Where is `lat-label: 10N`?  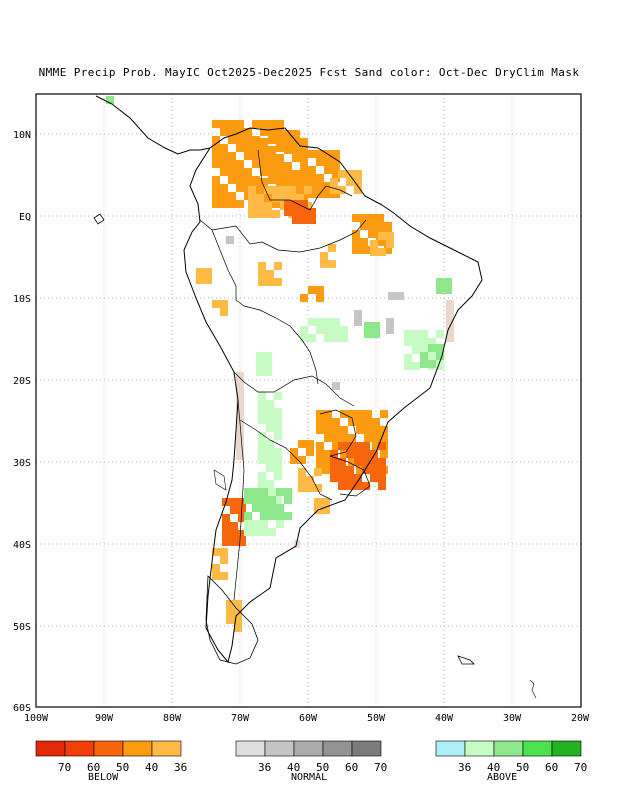 lat-label: 10N is located at coordinates (22, 135).